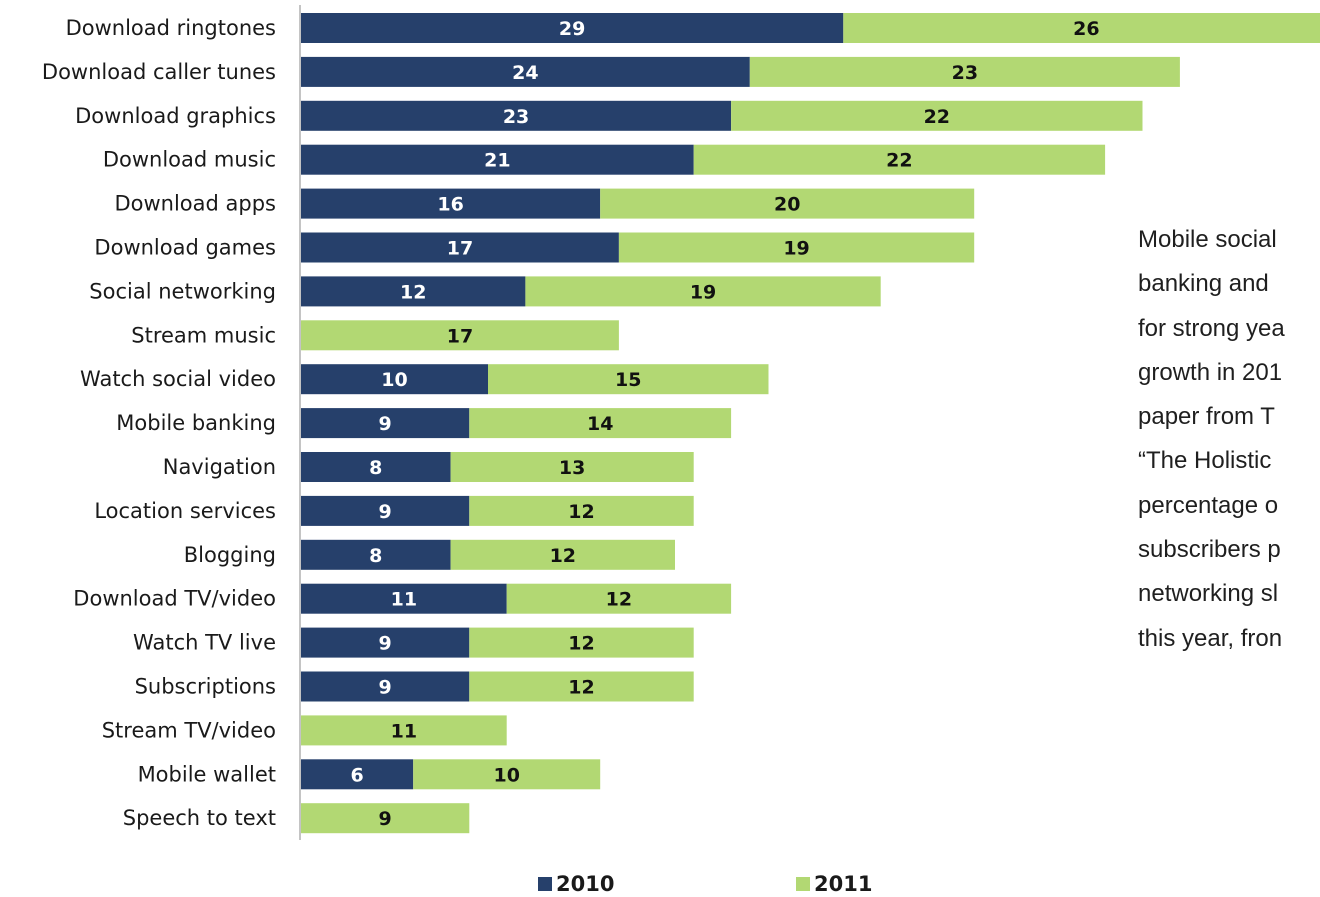  Describe the element at coordinates (178, 379) in the screenshot. I see `category-label: Watch social video` at that location.